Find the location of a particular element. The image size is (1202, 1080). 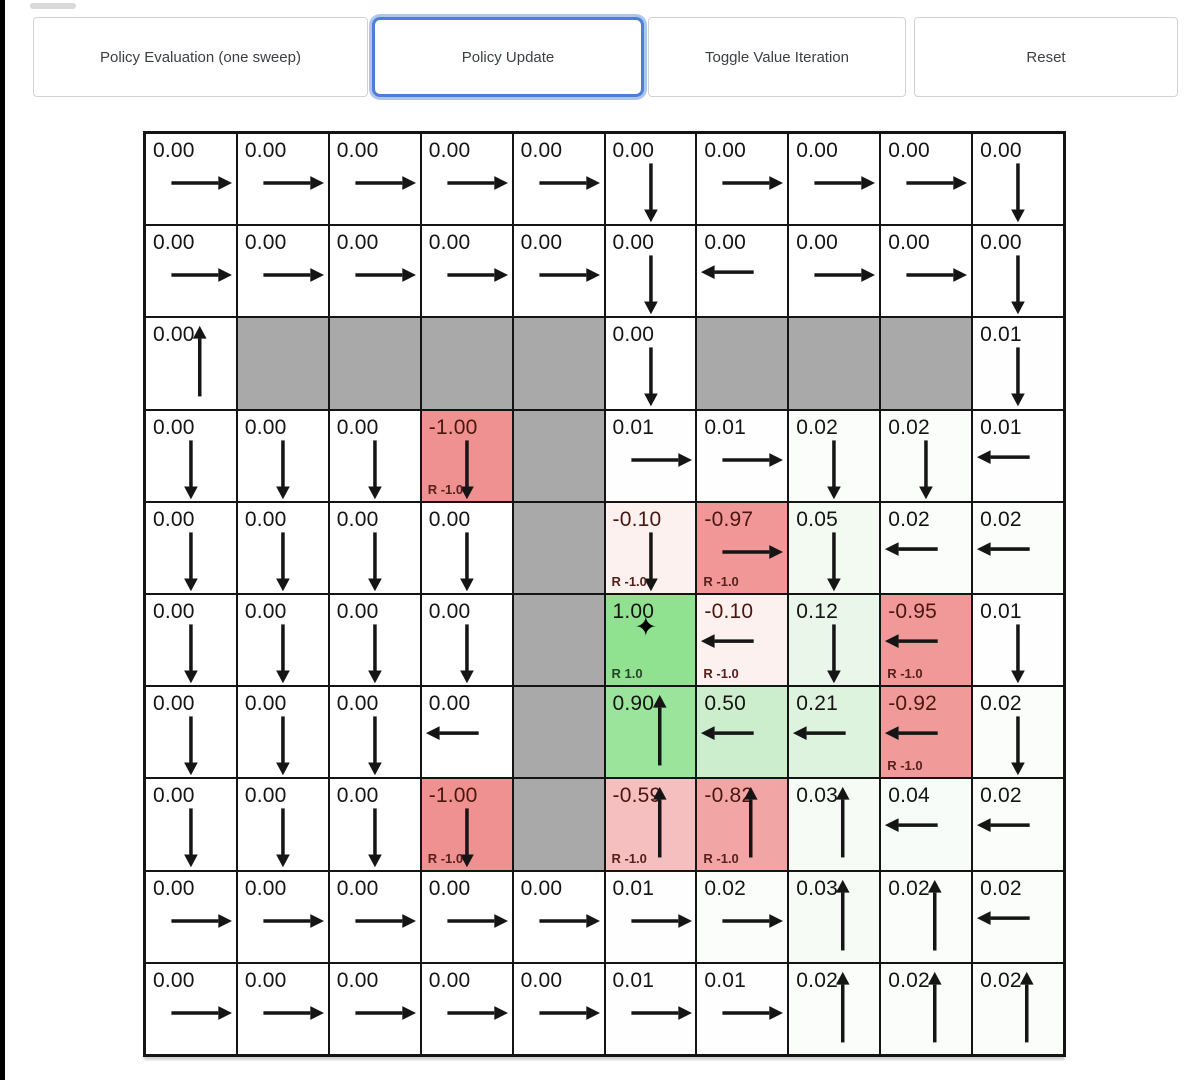

toggle-value-iteration-button: Toggle Value Iteration is located at coordinates (777, 57).